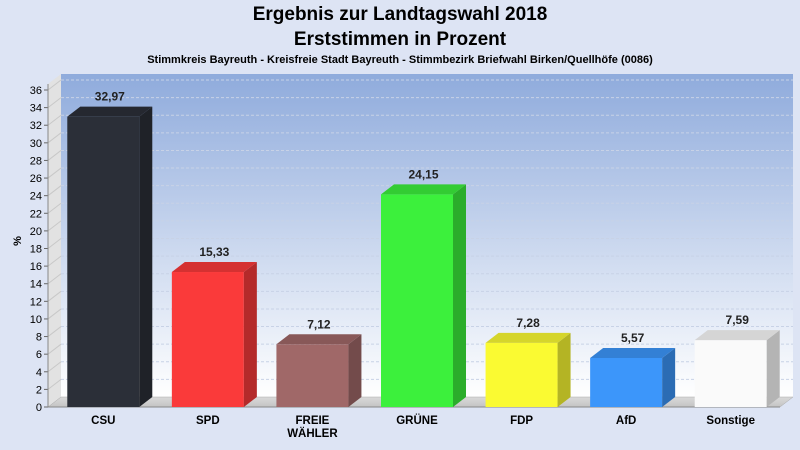 The width and height of the screenshot is (800, 450). What do you see at coordinates (423, 174) in the screenshot?
I see `data-label: 24,15` at bounding box center [423, 174].